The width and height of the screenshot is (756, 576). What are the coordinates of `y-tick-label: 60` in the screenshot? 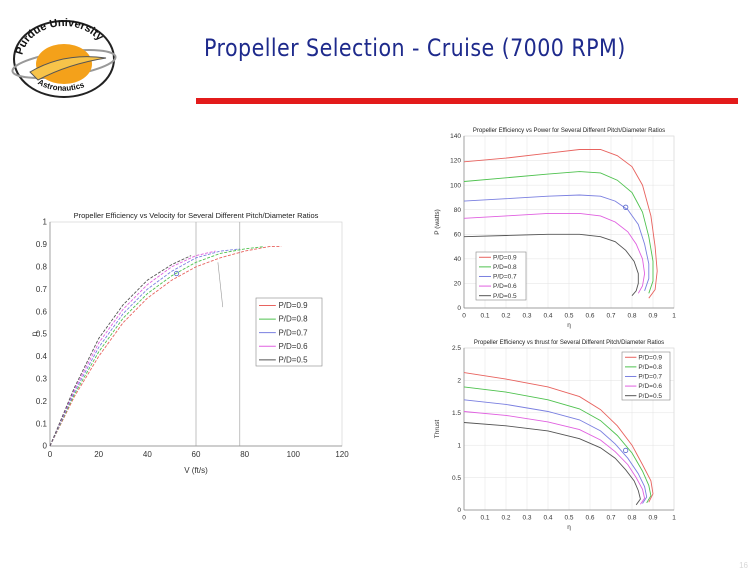 It's located at (458, 234).